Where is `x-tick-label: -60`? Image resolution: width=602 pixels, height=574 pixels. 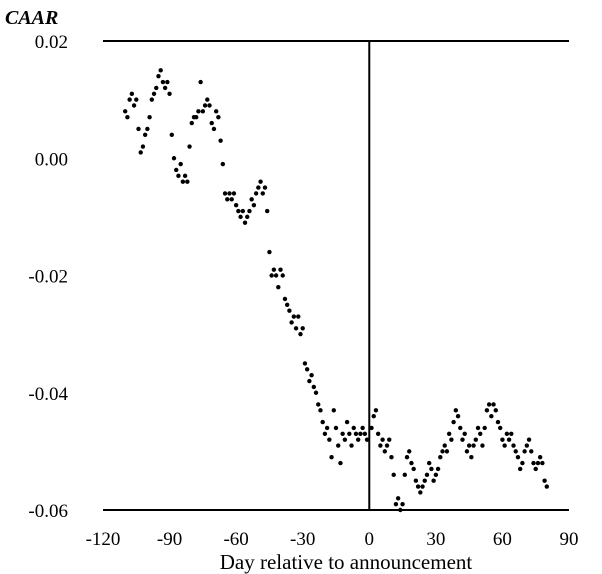 x-tick-label: -60 is located at coordinates (235, 539).